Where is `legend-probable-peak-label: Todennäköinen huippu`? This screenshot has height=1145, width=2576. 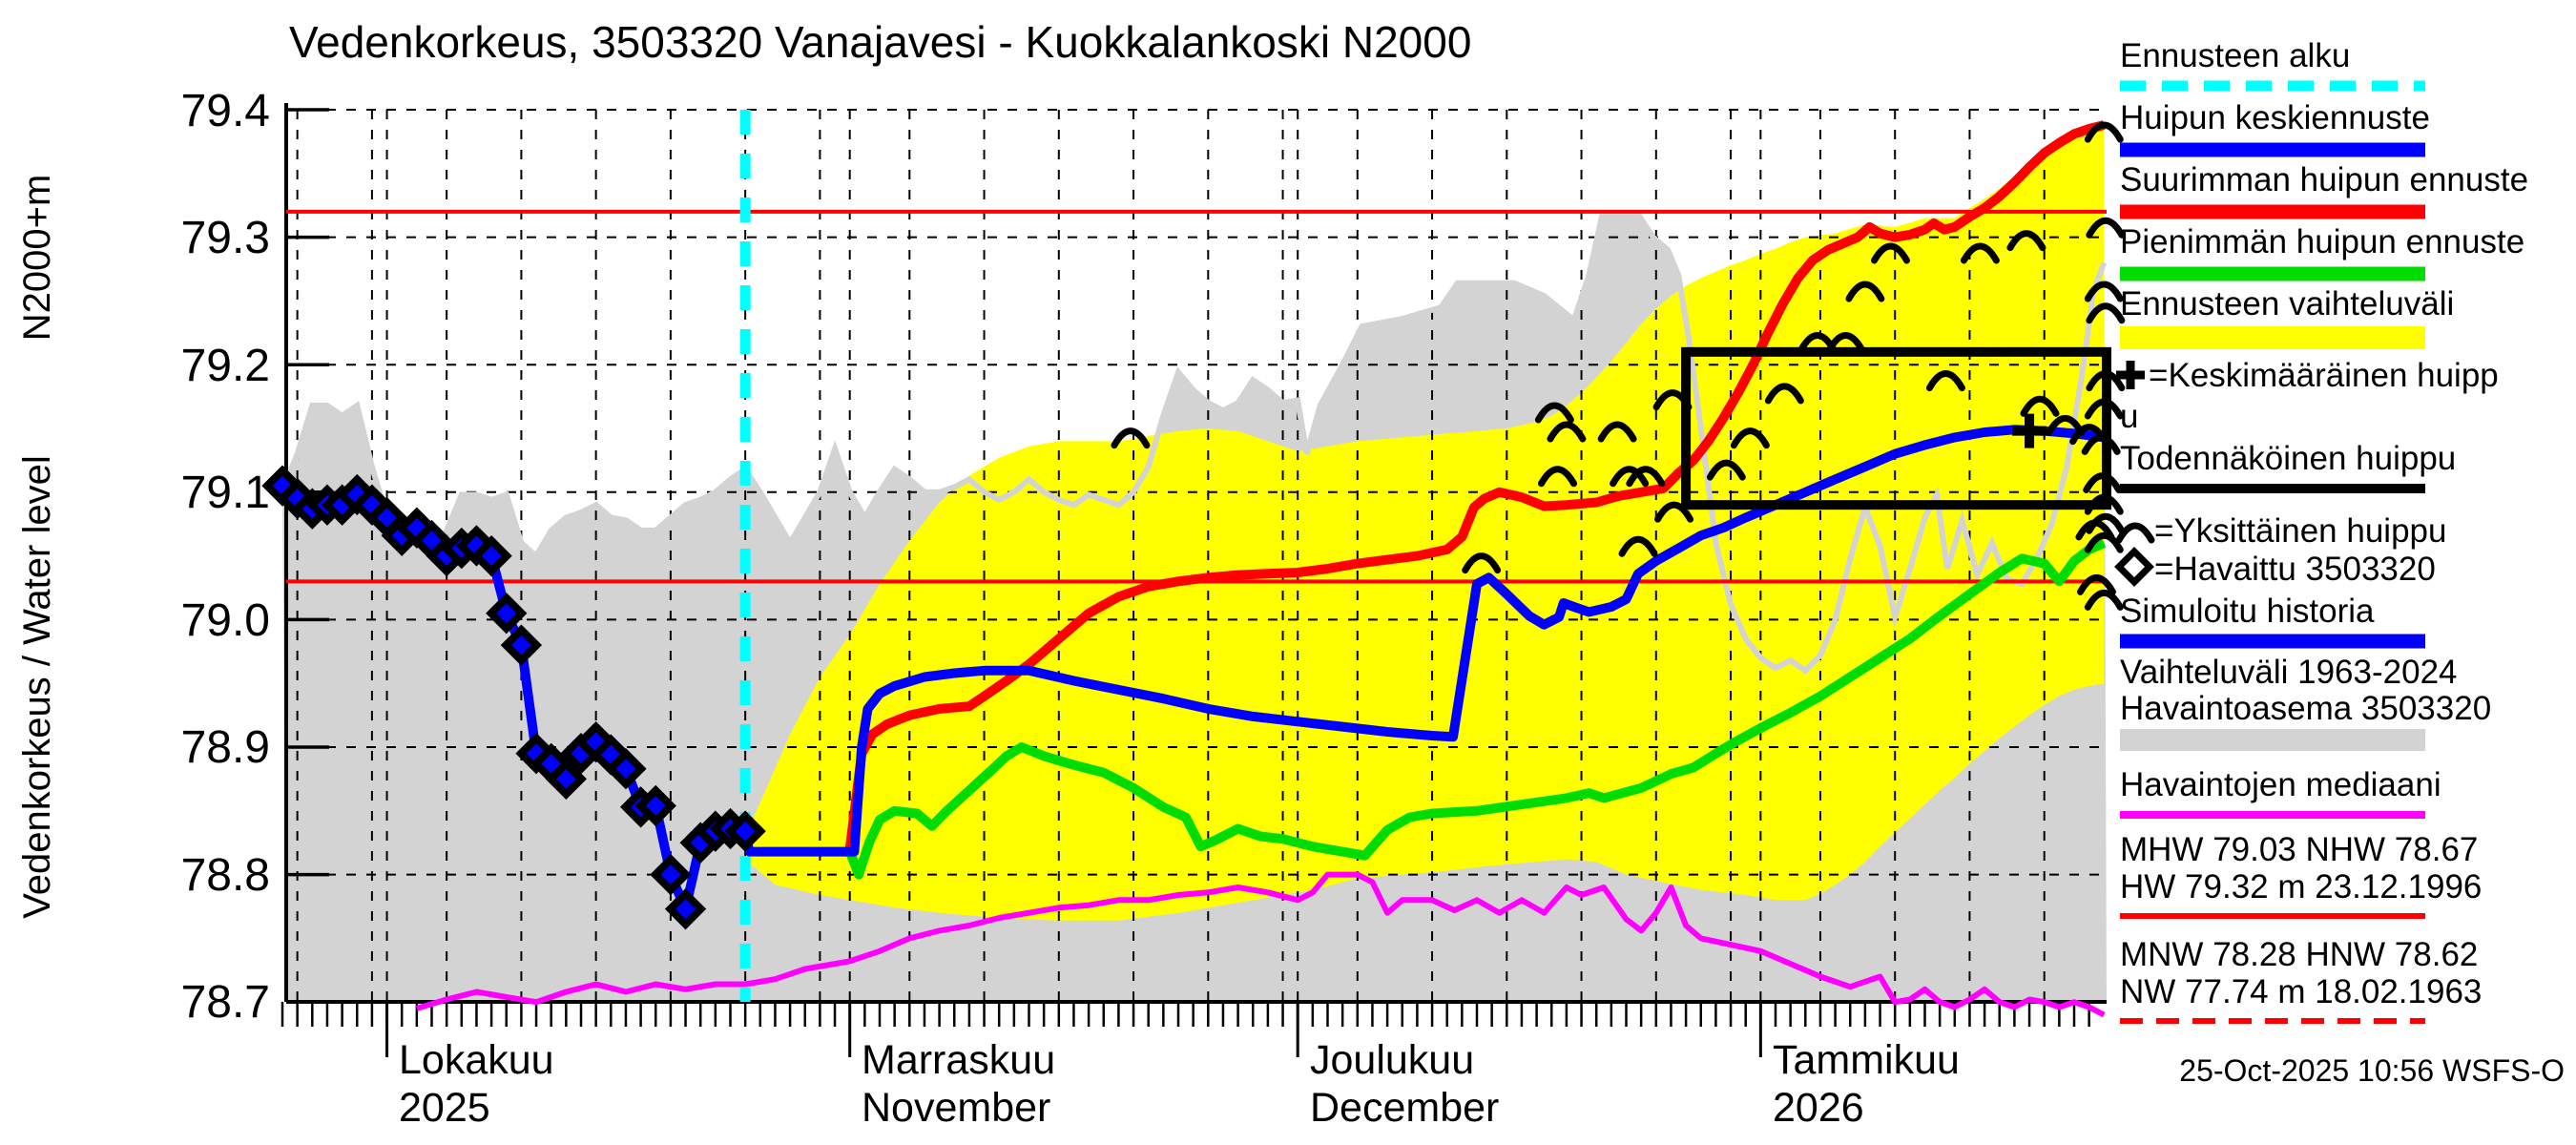
legend-probable-peak-label: Todennäköinen huippu is located at coordinates (2288, 458).